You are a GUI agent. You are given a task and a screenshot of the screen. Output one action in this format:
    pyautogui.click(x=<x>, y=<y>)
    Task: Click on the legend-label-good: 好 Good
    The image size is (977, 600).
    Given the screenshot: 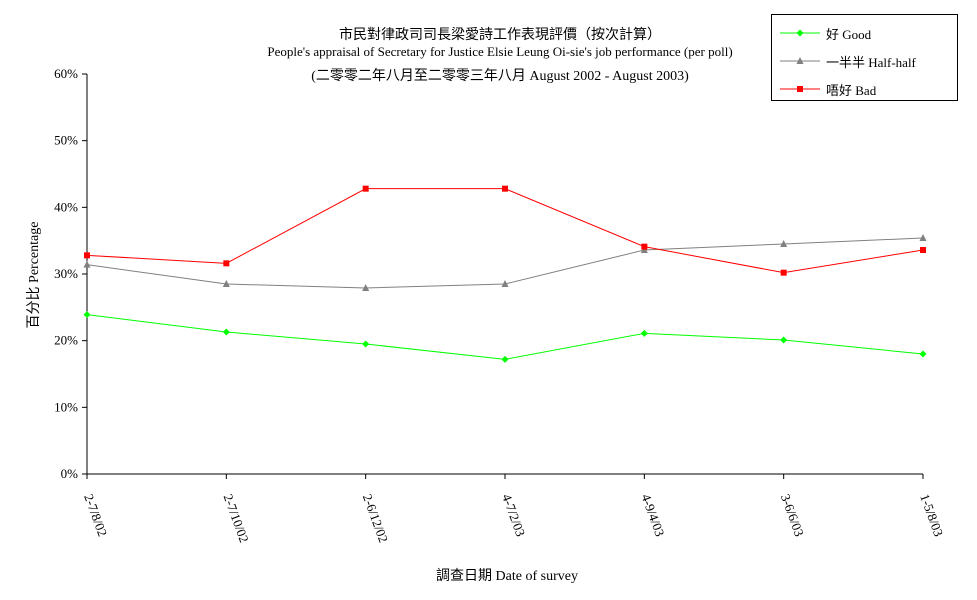 What is the action you would take?
    pyautogui.click(x=849, y=34)
    